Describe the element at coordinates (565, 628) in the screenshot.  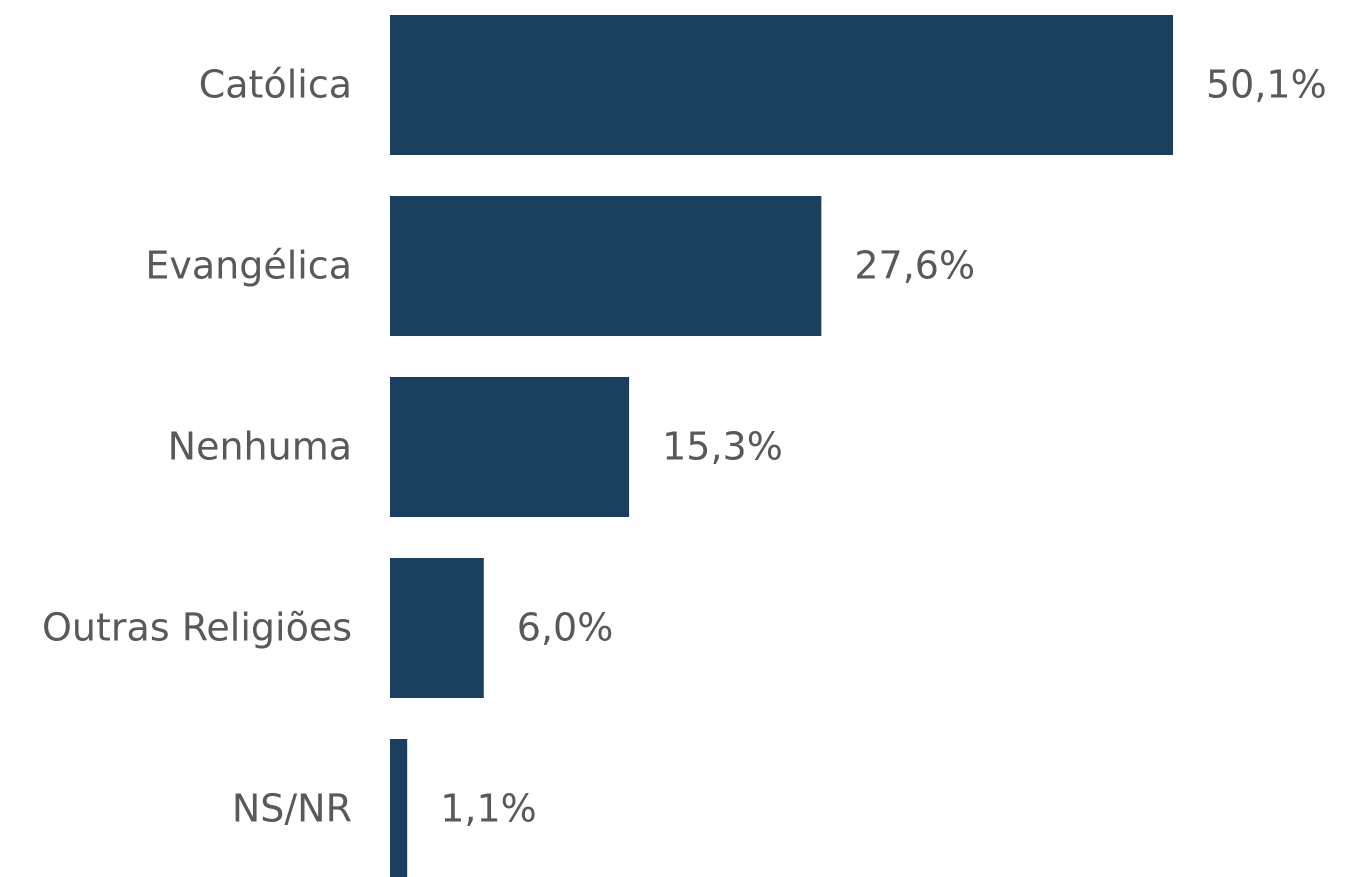
I see `value-label: 6,0%` at that location.